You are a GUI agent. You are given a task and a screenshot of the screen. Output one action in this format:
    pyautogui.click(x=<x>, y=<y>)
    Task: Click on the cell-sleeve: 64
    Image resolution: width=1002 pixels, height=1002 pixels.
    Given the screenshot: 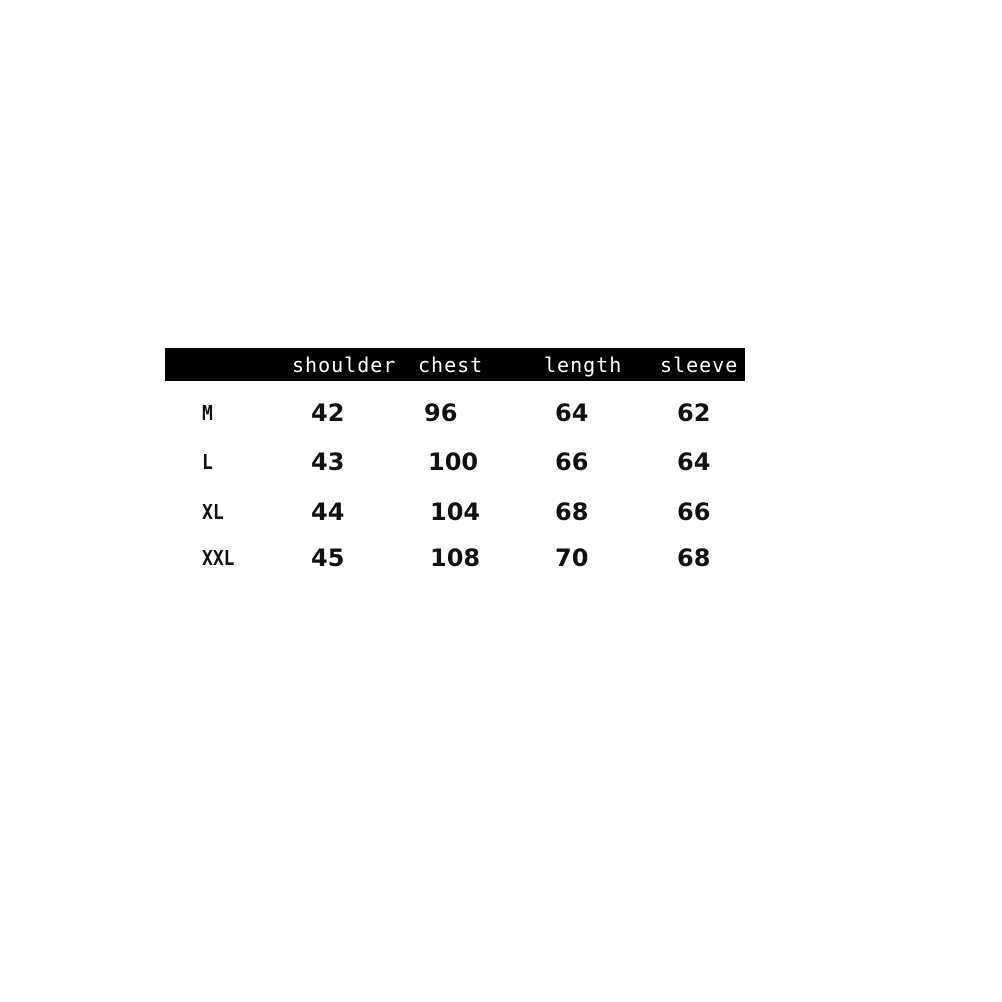 What is the action you would take?
    pyautogui.click(x=694, y=462)
    